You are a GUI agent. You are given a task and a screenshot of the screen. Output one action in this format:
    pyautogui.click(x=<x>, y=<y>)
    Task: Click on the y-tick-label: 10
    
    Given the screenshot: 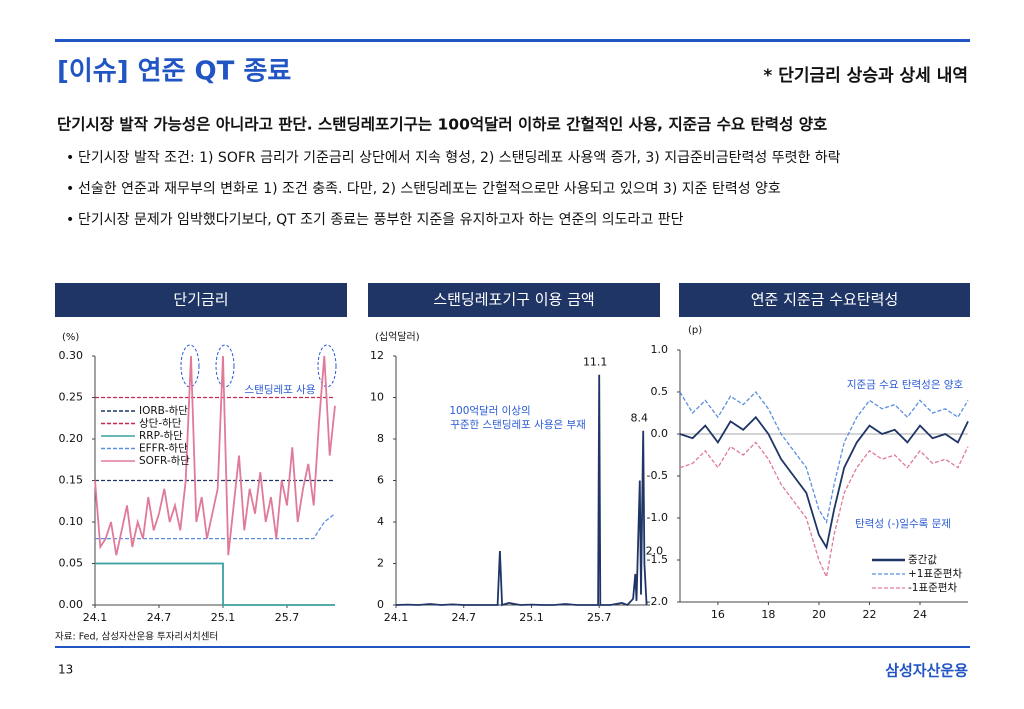 What is the action you would take?
    pyautogui.click(x=377, y=397)
    